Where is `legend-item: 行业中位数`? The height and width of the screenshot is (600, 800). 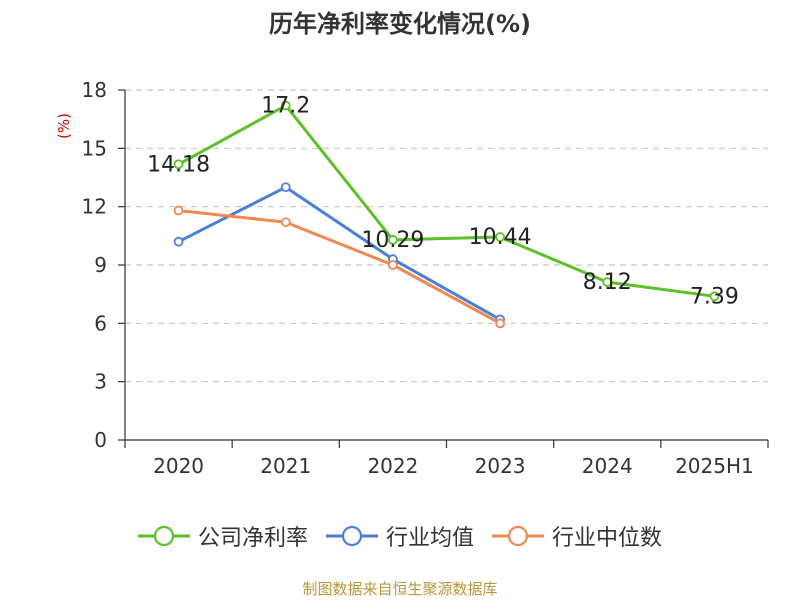 legend-item: 行业中位数 is located at coordinates (577, 536).